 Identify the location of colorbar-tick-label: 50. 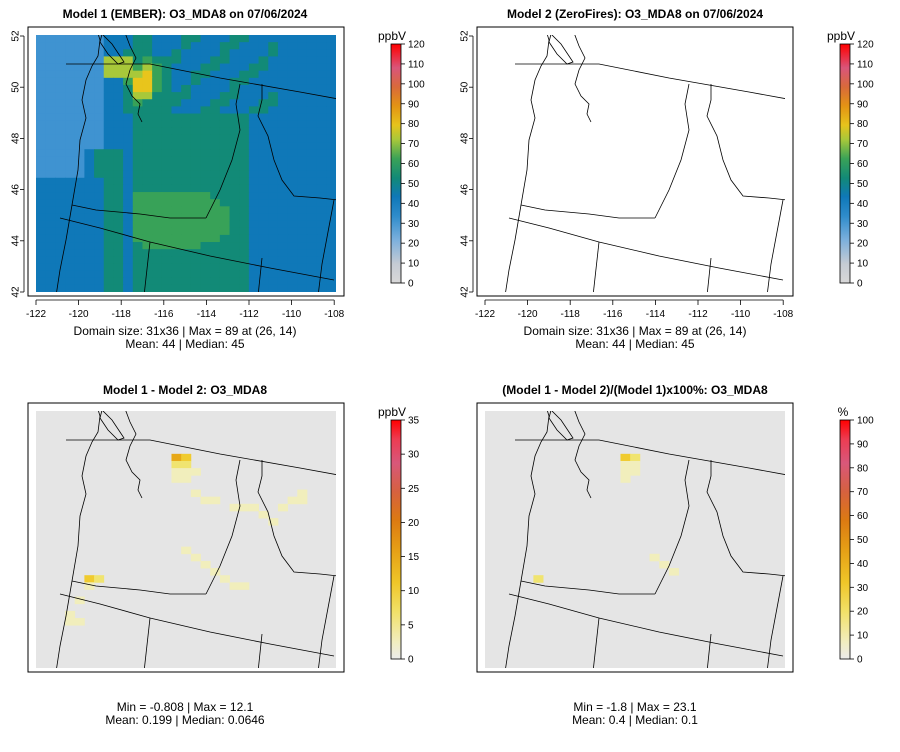
(863, 540).